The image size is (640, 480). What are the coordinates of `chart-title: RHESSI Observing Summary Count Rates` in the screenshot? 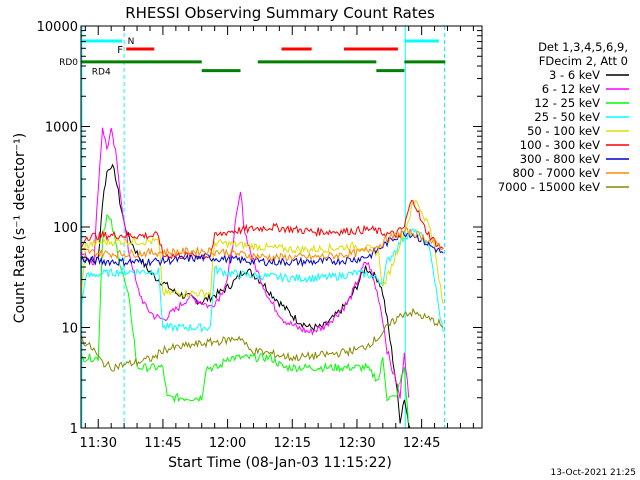 It's located at (280, 13).